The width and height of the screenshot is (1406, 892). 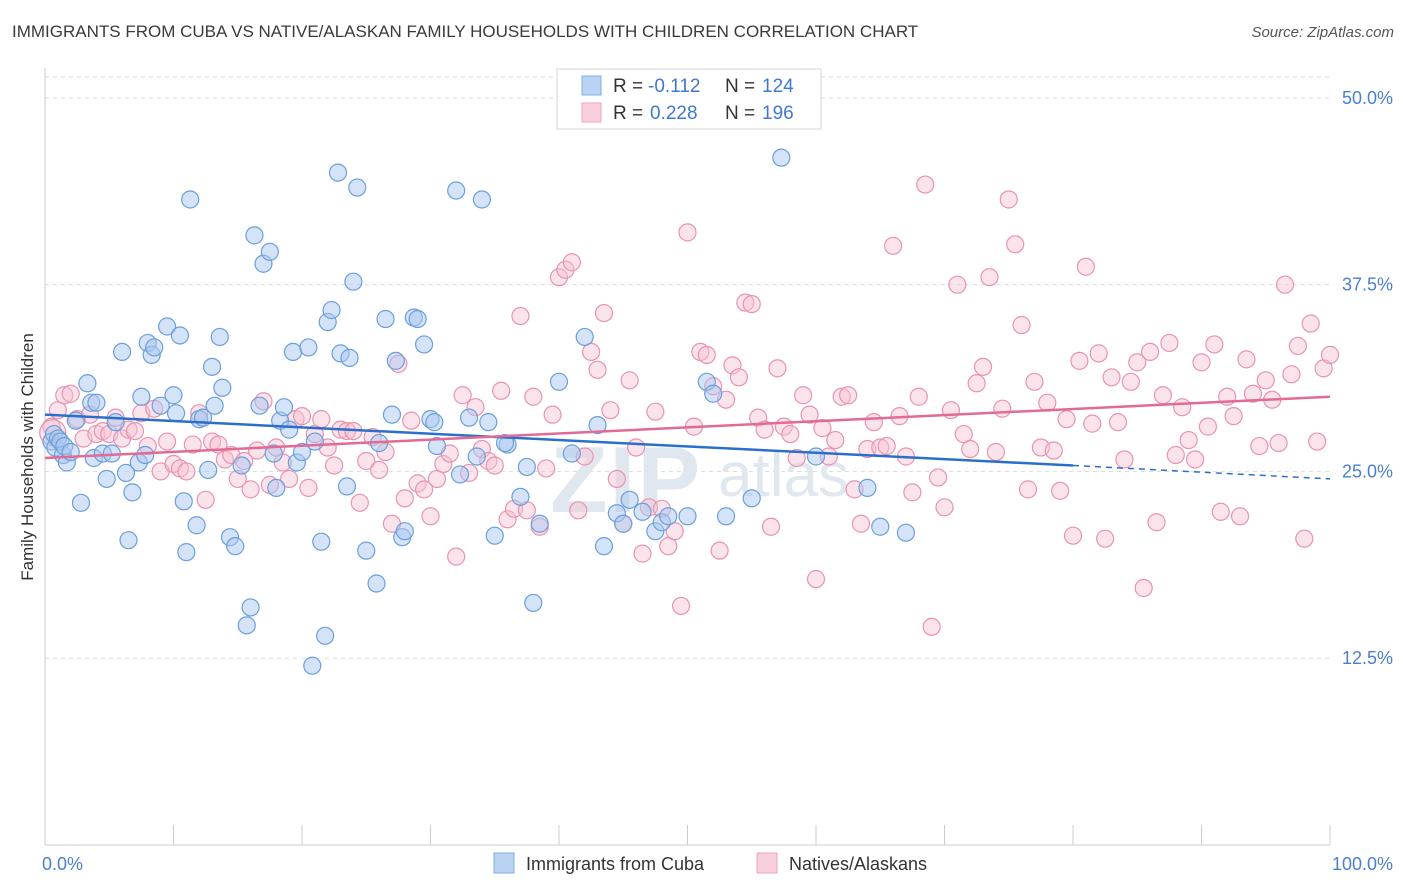 What do you see at coordinates (628, 86) in the screenshot?
I see `legend-r-label: R =` at bounding box center [628, 86].